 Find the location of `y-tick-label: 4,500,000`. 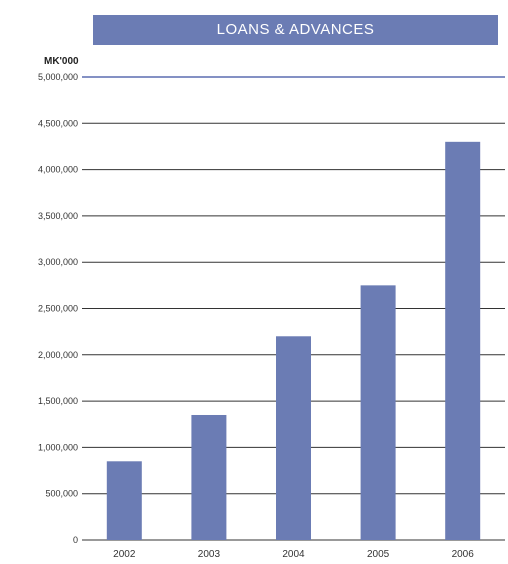

y-tick-label: 4,500,000 is located at coordinates (58, 123).